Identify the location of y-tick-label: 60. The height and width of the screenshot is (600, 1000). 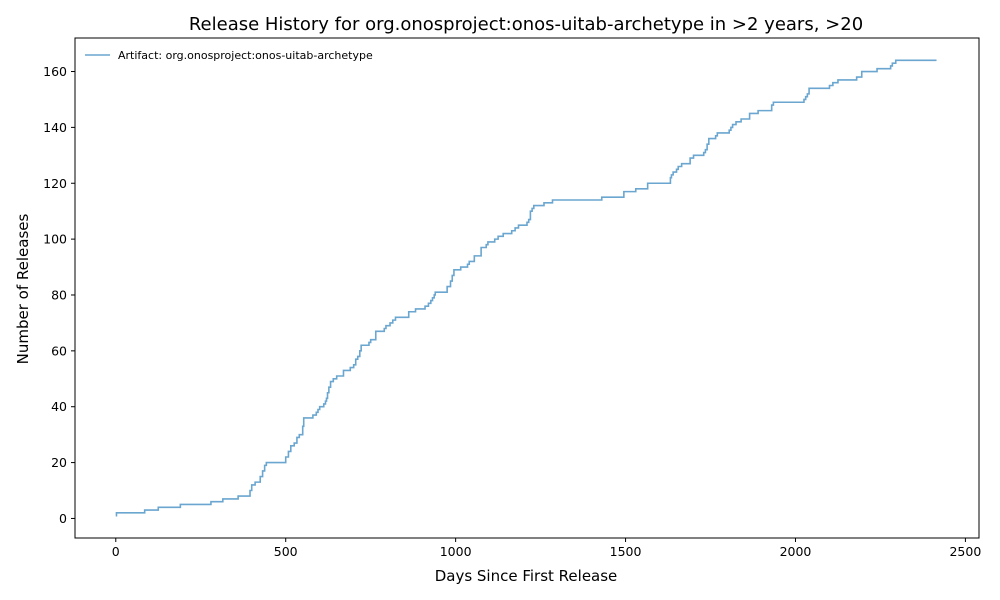
(59, 350).